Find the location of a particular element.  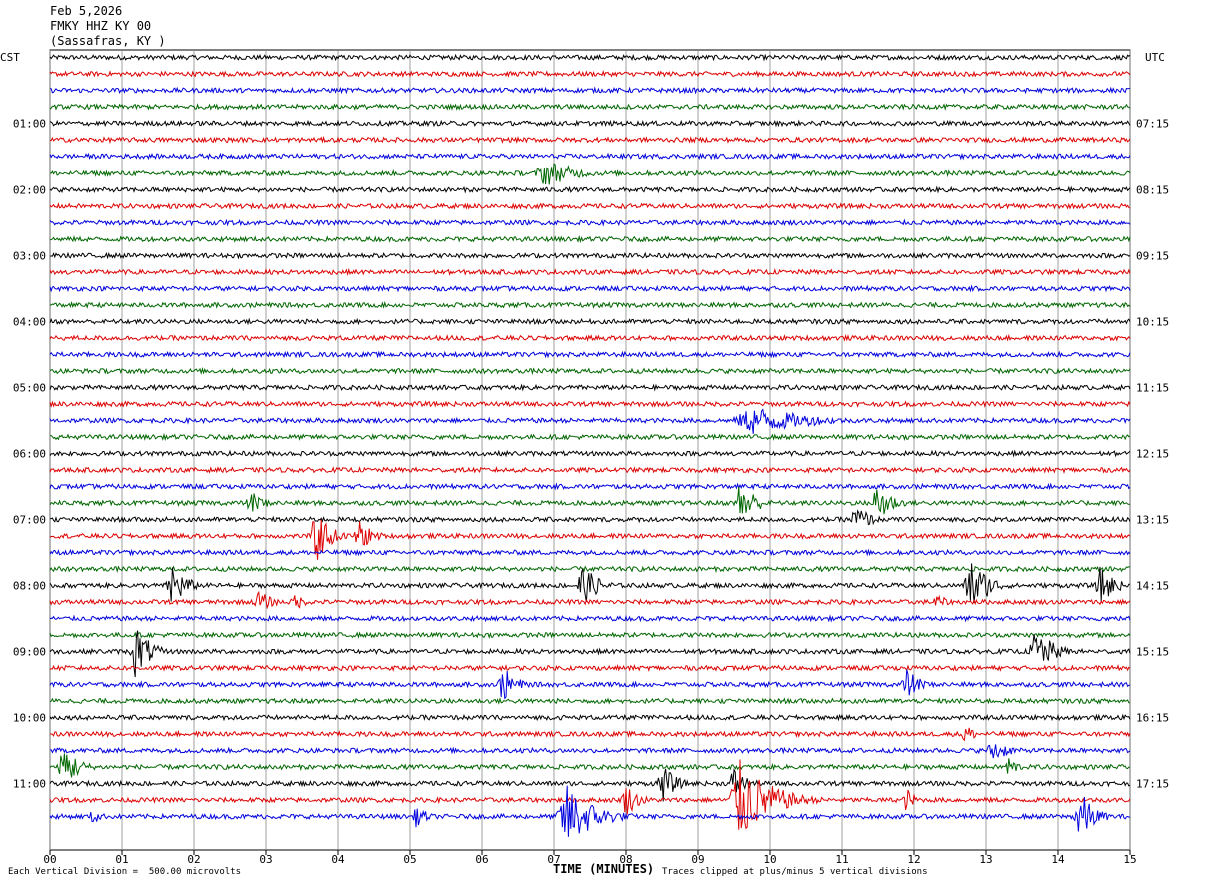

x-axis-title: TIME (MINUTES) is located at coordinates (604, 869).